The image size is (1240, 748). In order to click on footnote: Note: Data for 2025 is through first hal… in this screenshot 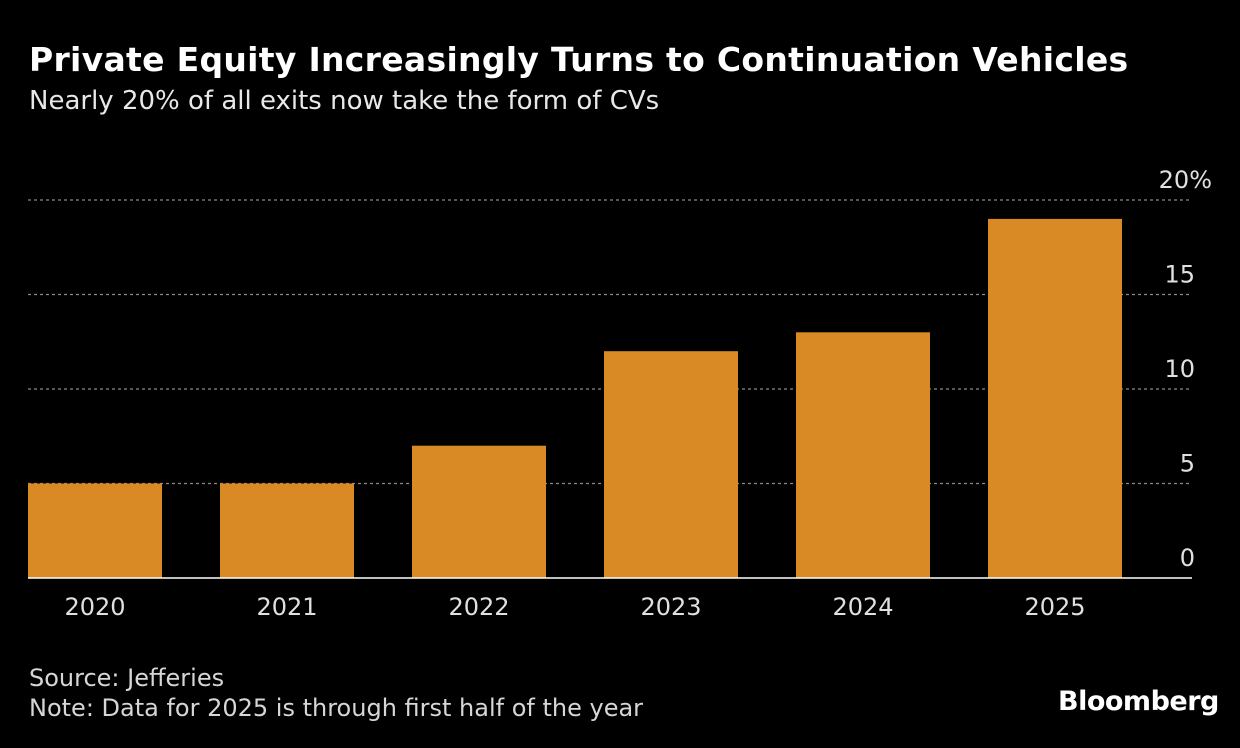, I will do `click(336, 708)`.